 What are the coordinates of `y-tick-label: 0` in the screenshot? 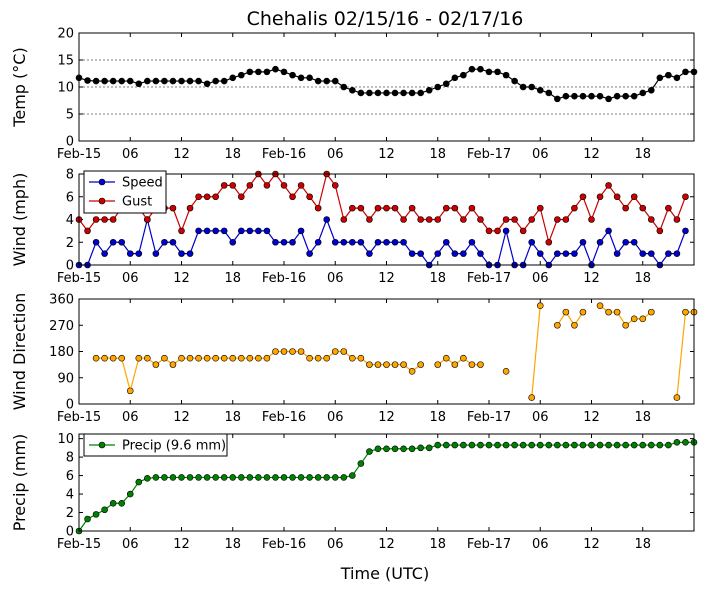 It's located at (70, 532).